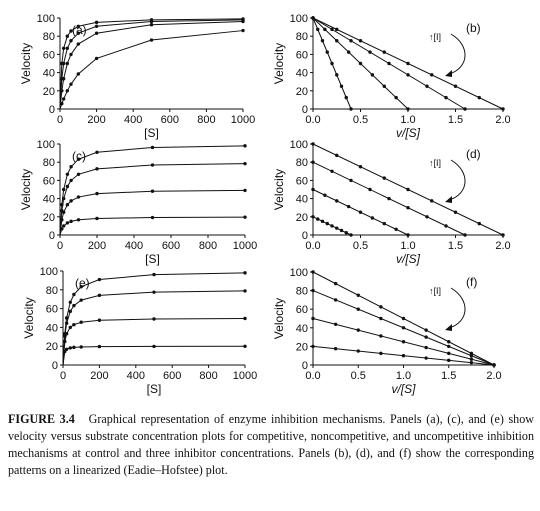 The width and height of the screenshot is (540, 511). Describe the element at coordinates (55, 366) in the screenshot. I see `y-tick-label: 0` at that location.